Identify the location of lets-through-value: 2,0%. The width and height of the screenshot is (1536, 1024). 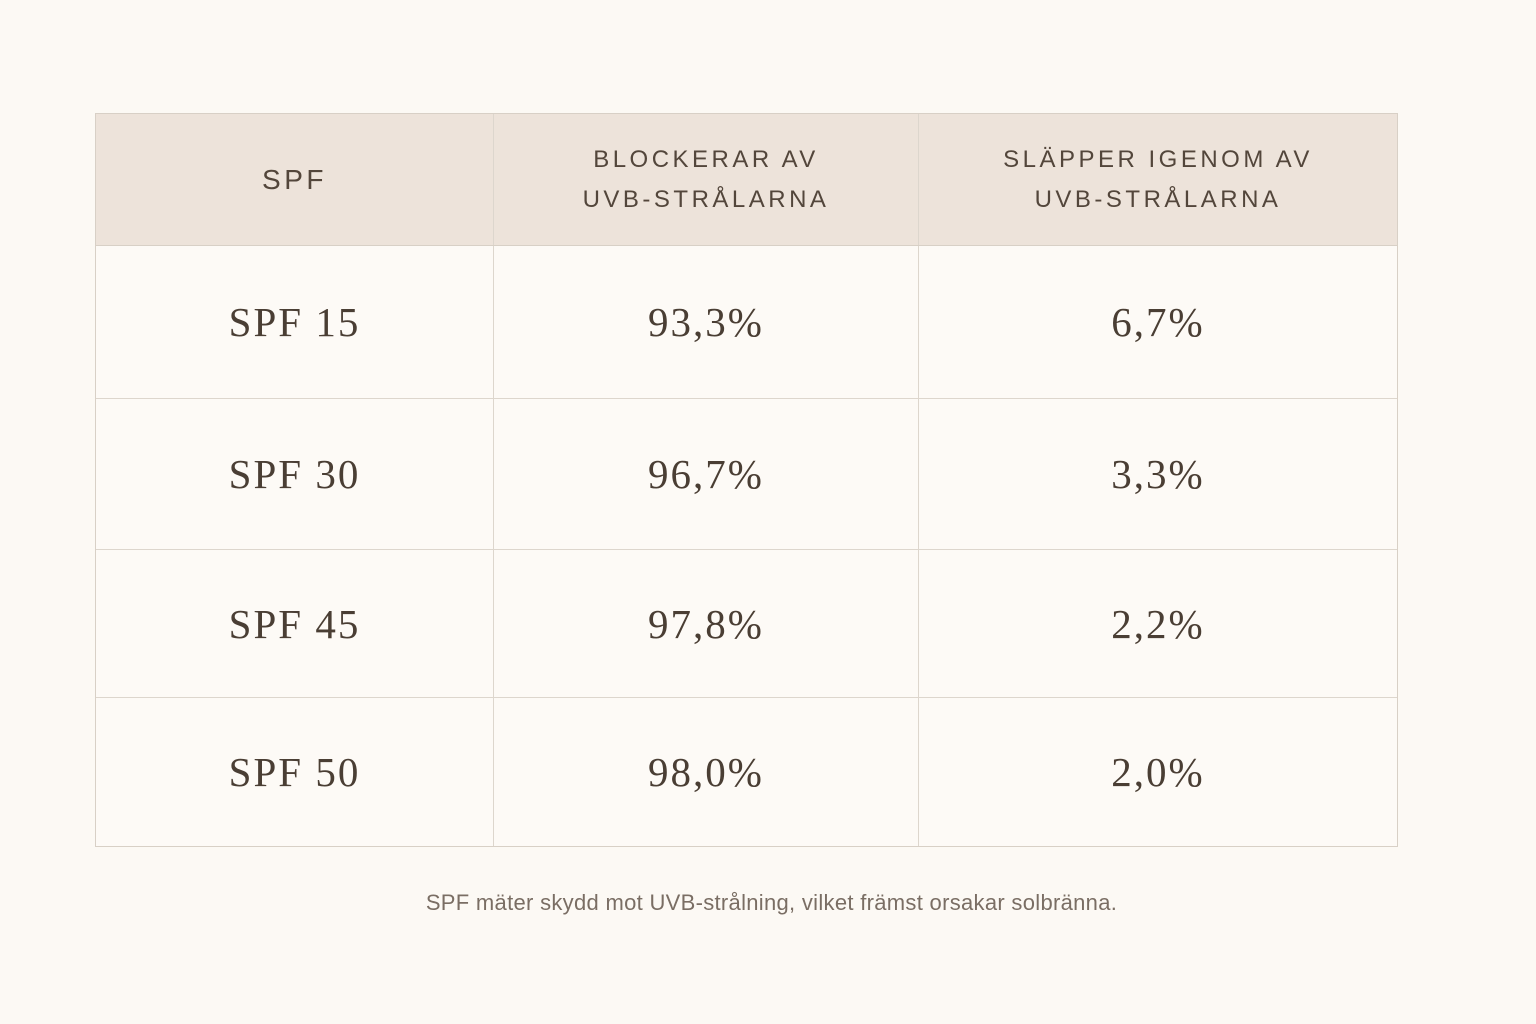
(1158, 772).